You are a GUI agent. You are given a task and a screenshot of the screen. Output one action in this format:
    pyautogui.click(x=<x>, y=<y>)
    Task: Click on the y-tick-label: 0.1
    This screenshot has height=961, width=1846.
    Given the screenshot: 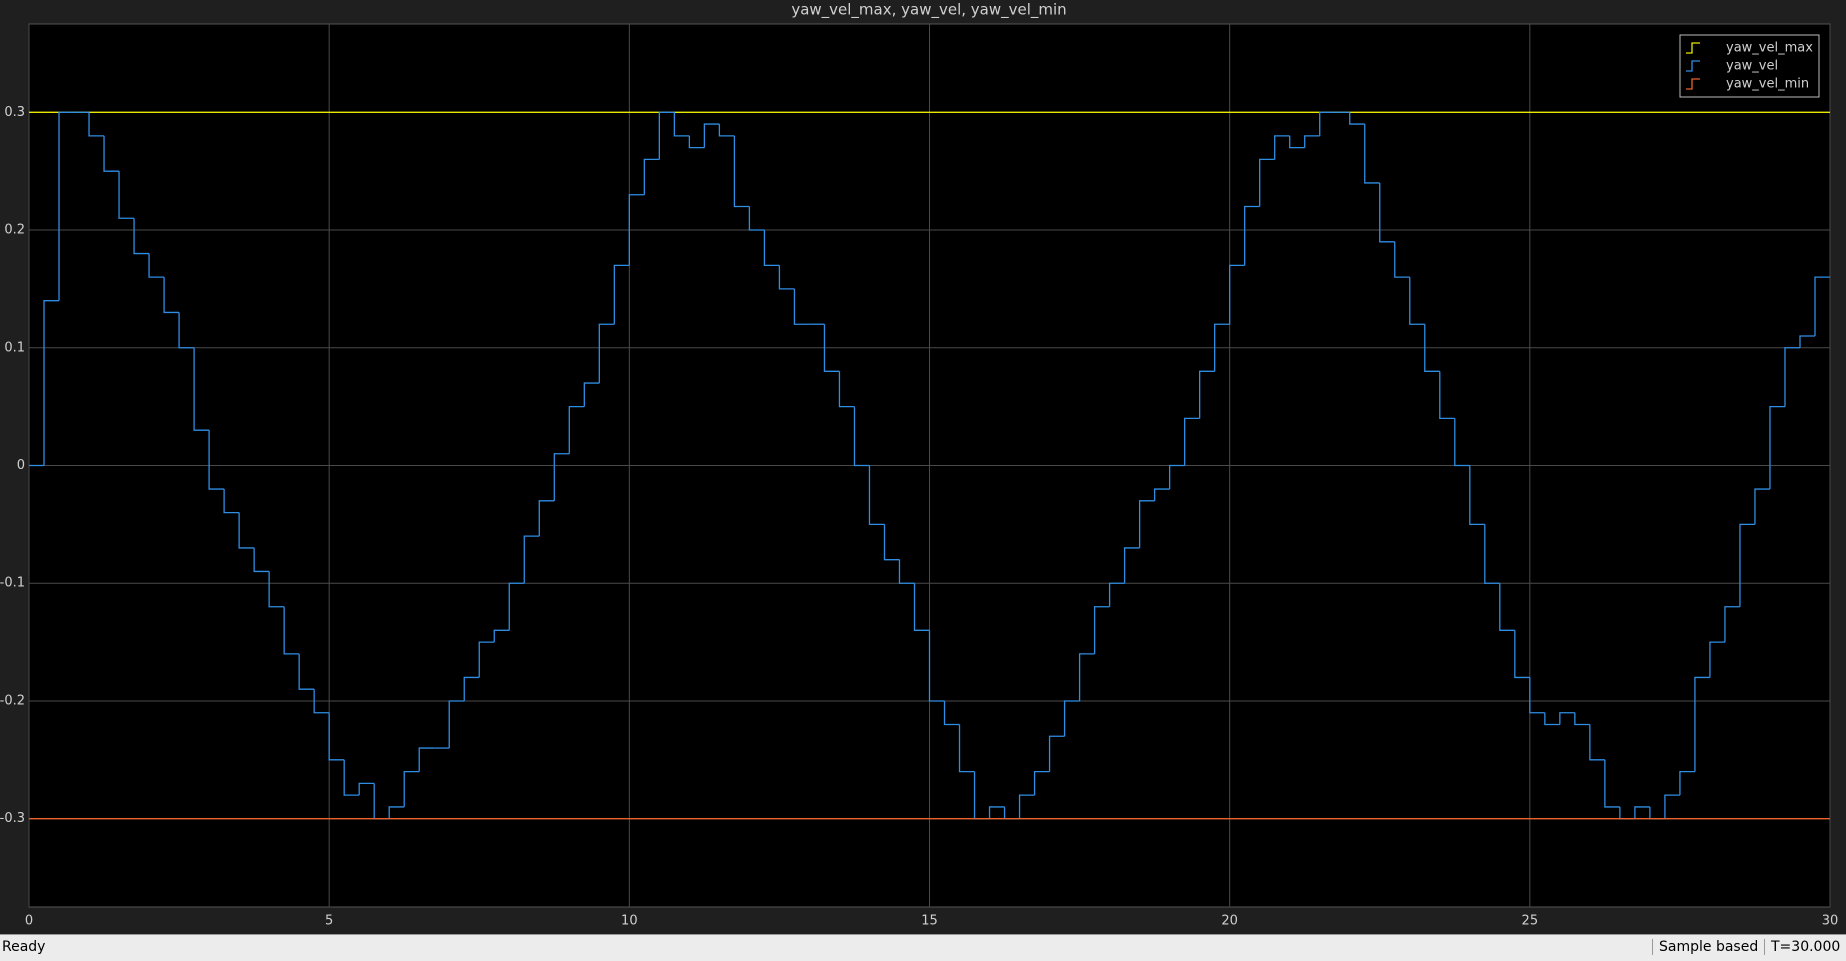 What is the action you would take?
    pyautogui.click(x=14, y=347)
    